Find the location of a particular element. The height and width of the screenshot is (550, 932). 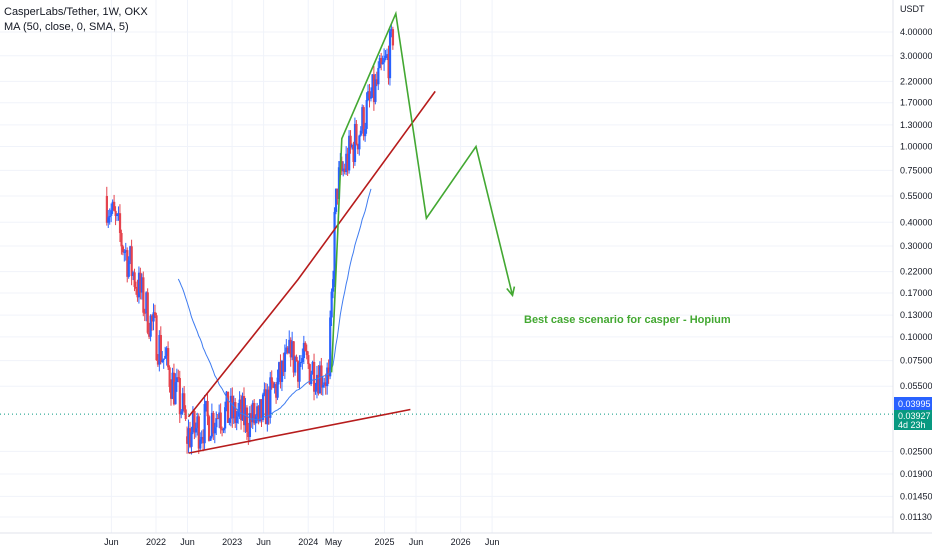

x-tick-label: 2022 is located at coordinates (156, 542).